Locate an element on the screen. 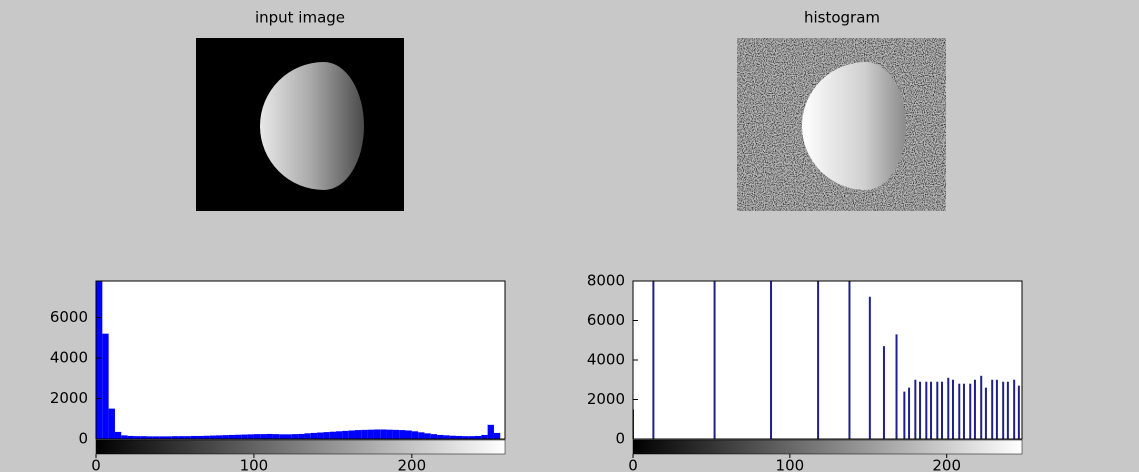  image-title: histogram is located at coordinates (842, 18).